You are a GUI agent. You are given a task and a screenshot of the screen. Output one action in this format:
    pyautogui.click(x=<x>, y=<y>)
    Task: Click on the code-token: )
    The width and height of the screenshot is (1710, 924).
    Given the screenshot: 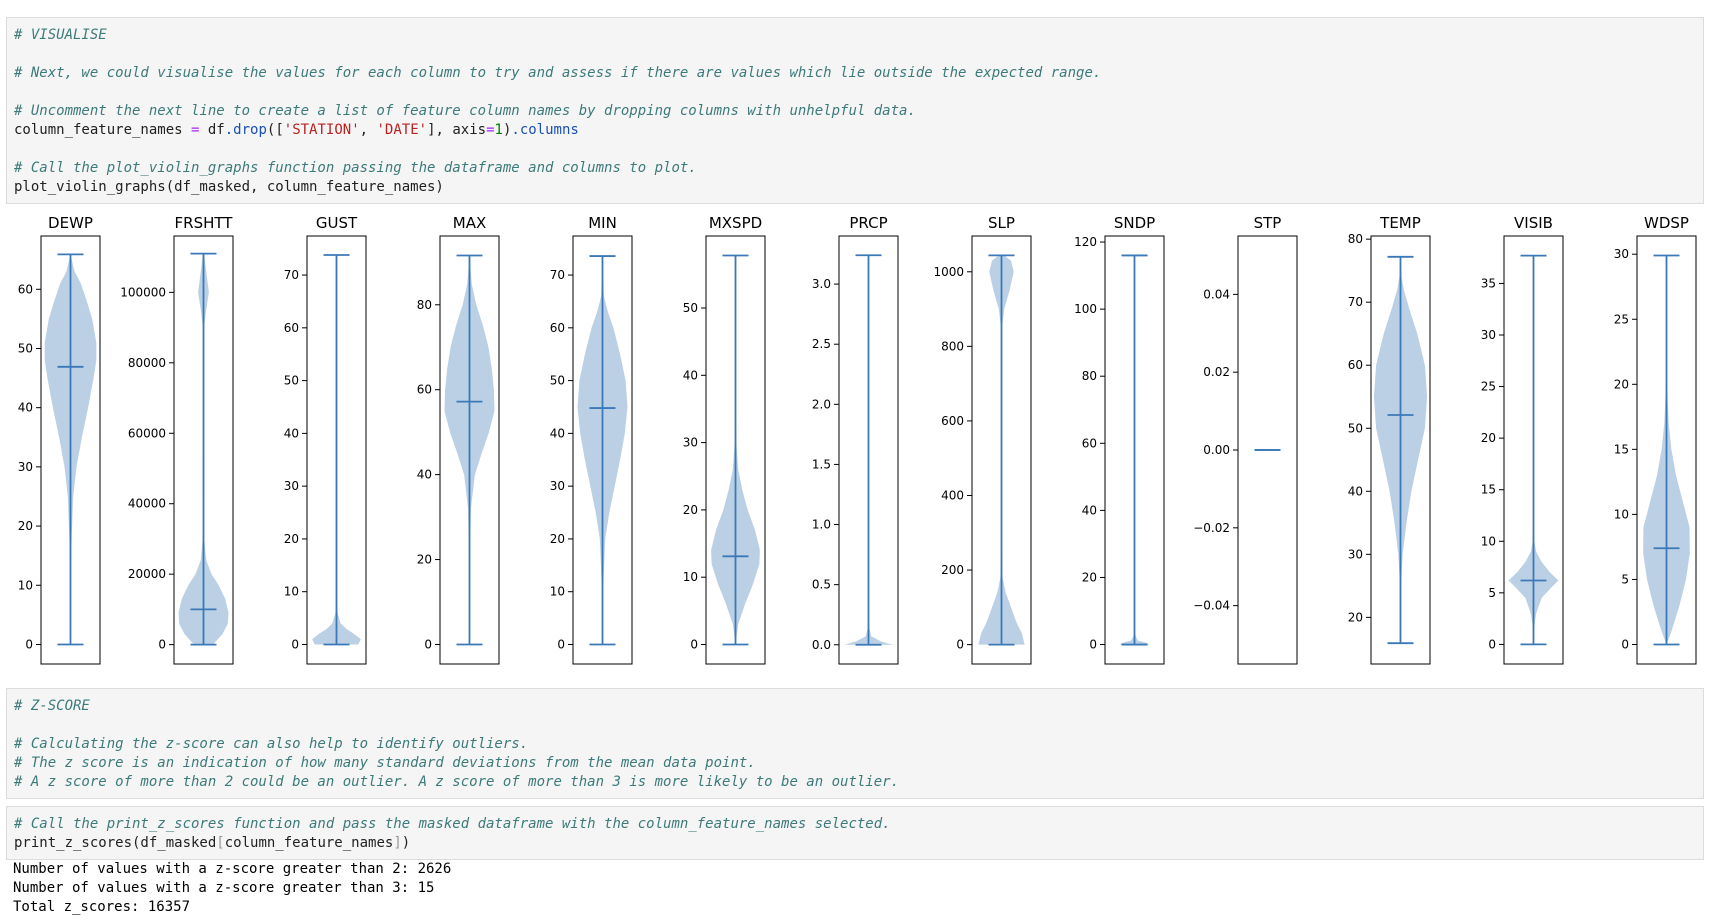 What is the action you would take?
    pyautogui.click(x=507, y=130)
    